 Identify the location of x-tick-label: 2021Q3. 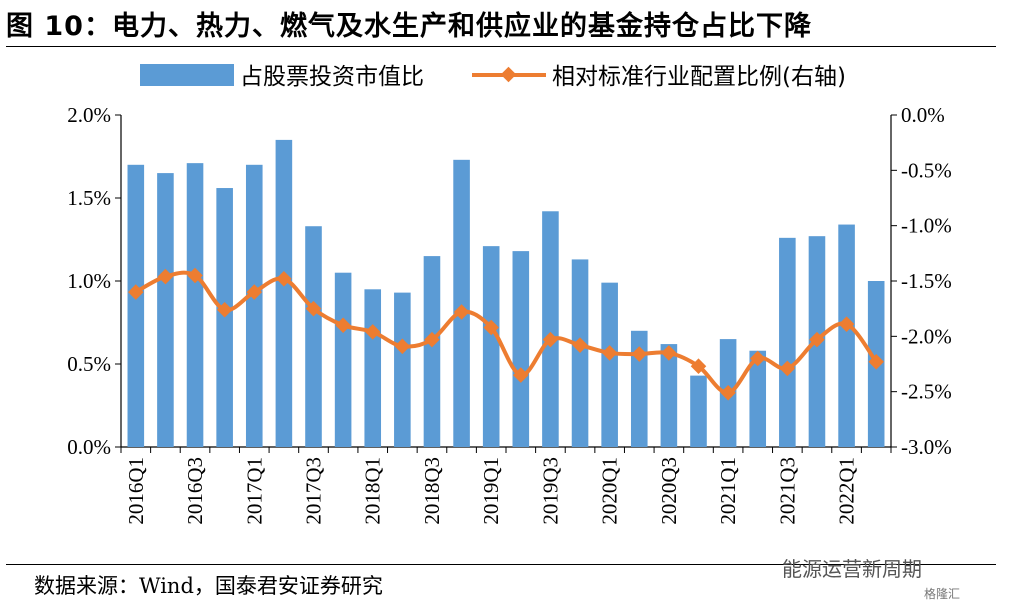
(787, 491).